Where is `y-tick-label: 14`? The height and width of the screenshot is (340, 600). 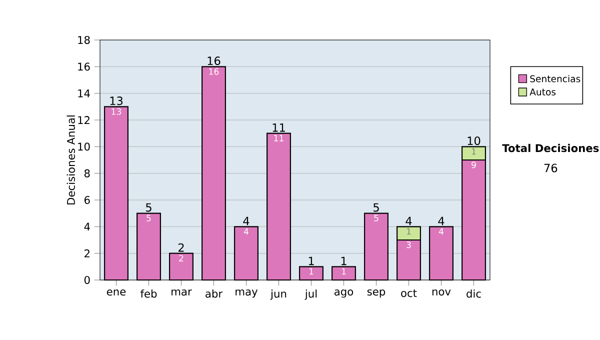 y-tick-label: 14 is located at coordinates (84, 93).